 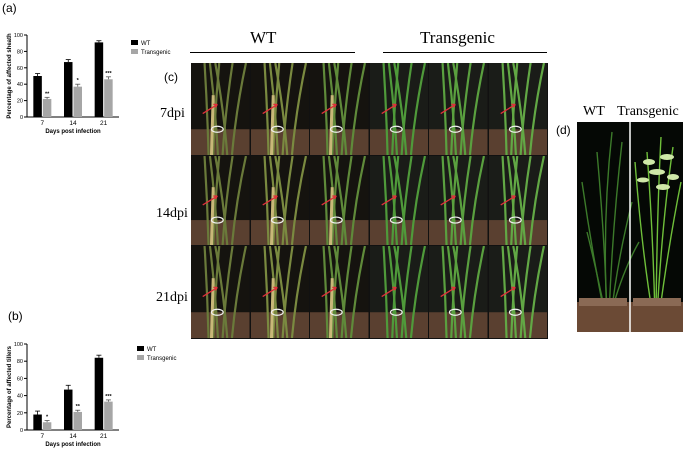 I want to click on row-label-21dpi: 21dpi, so click(x=172, y=297).